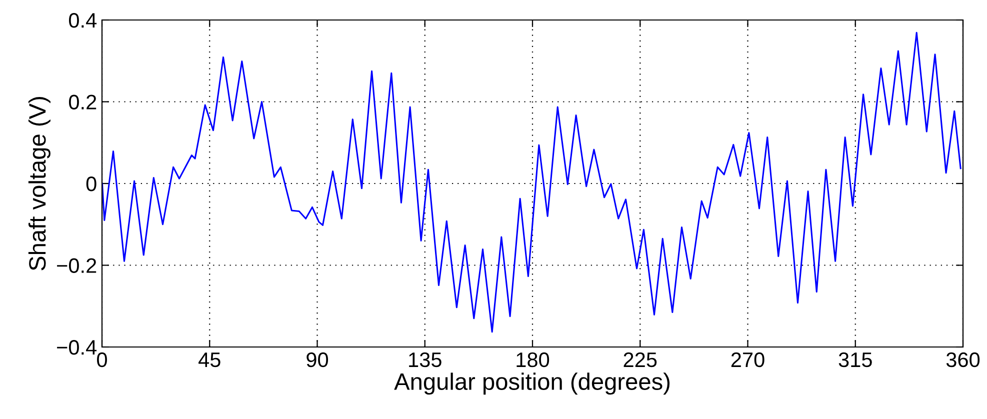 The width and height of the screenshot is (987, 419). Describe the element at coordinates (91, 184) in the screenshot. I see `y-tick-label: 0` at that location.